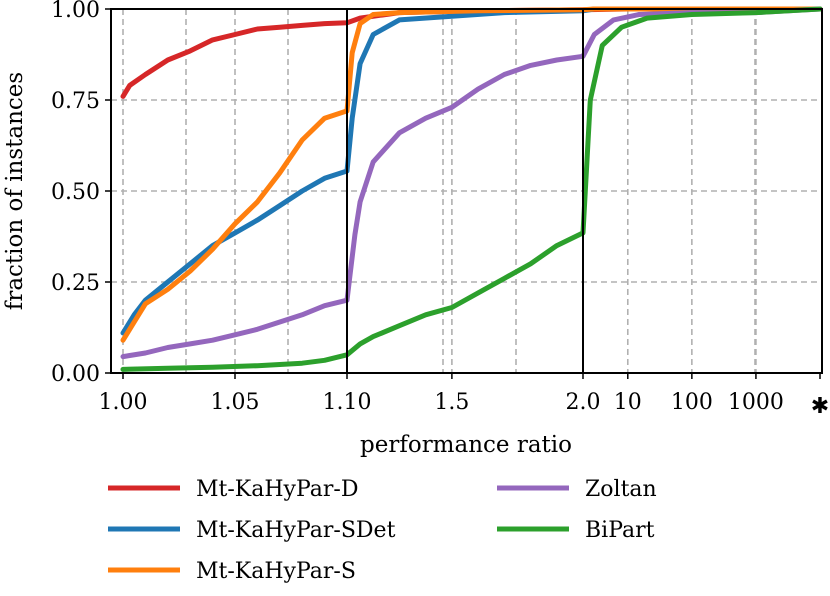 The width and height of the screenshot is (830, 596). I want to click on x-tick-label: 1.5, so click(451, 402).